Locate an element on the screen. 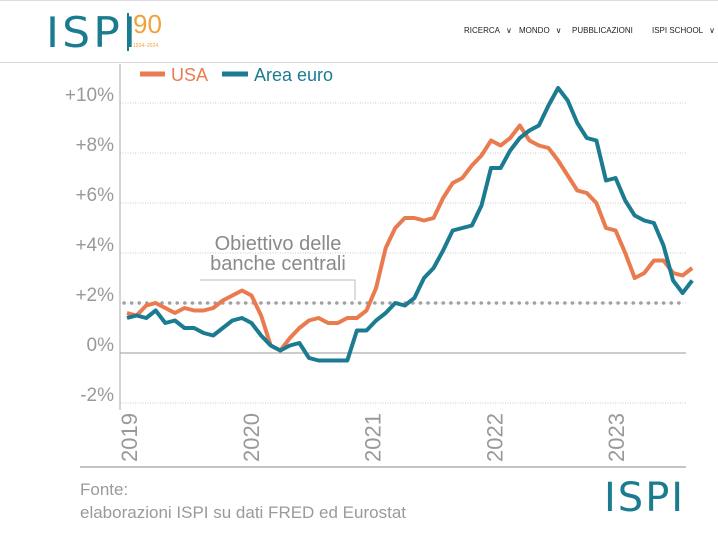 The height and width of the screenshot is (548, 718). x-tick-label: 2022 is located at coordinates (494, 437).